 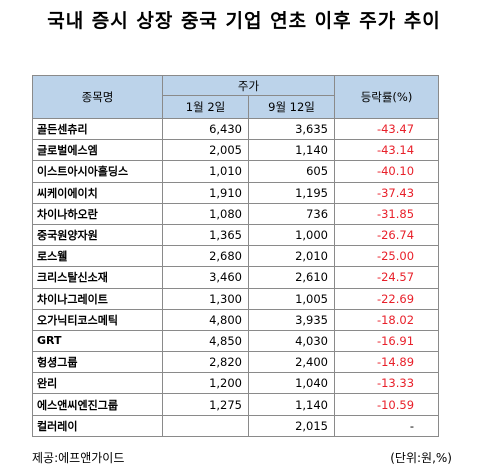 I want to click on cell-change: -43.47, so click(x=387, y=129).